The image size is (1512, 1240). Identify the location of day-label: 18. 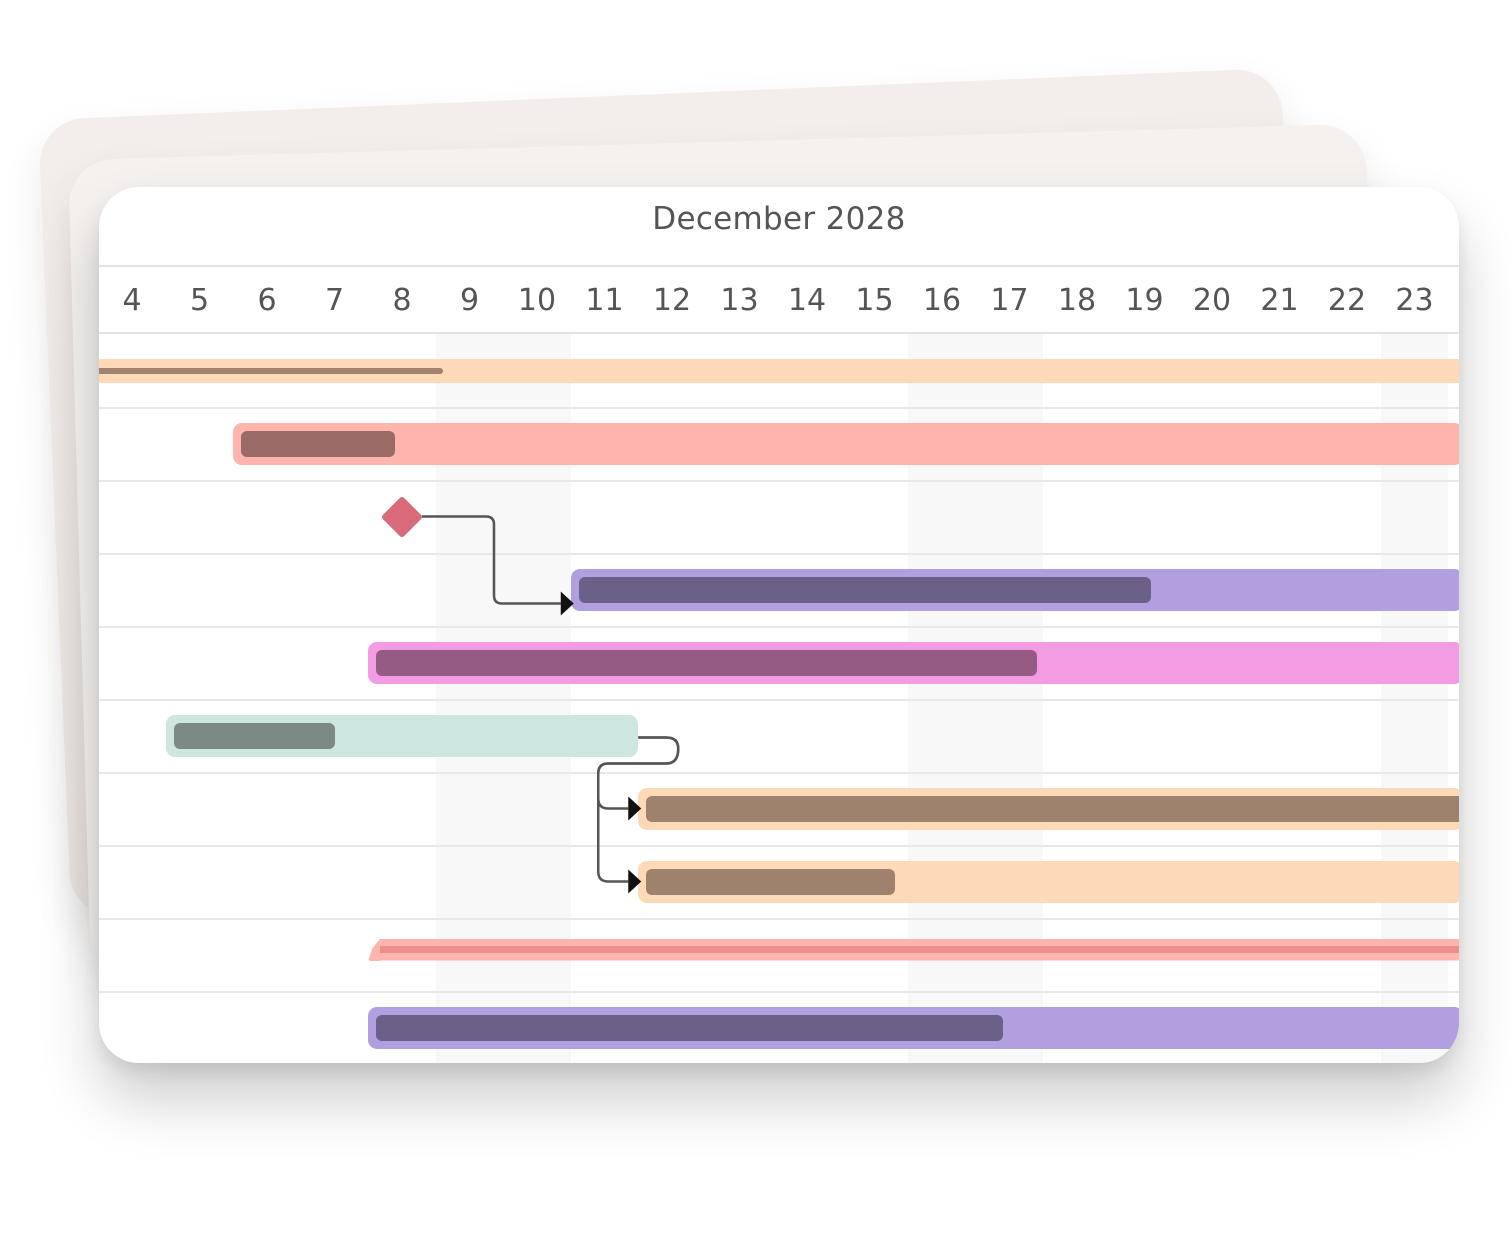
(1077, 300).